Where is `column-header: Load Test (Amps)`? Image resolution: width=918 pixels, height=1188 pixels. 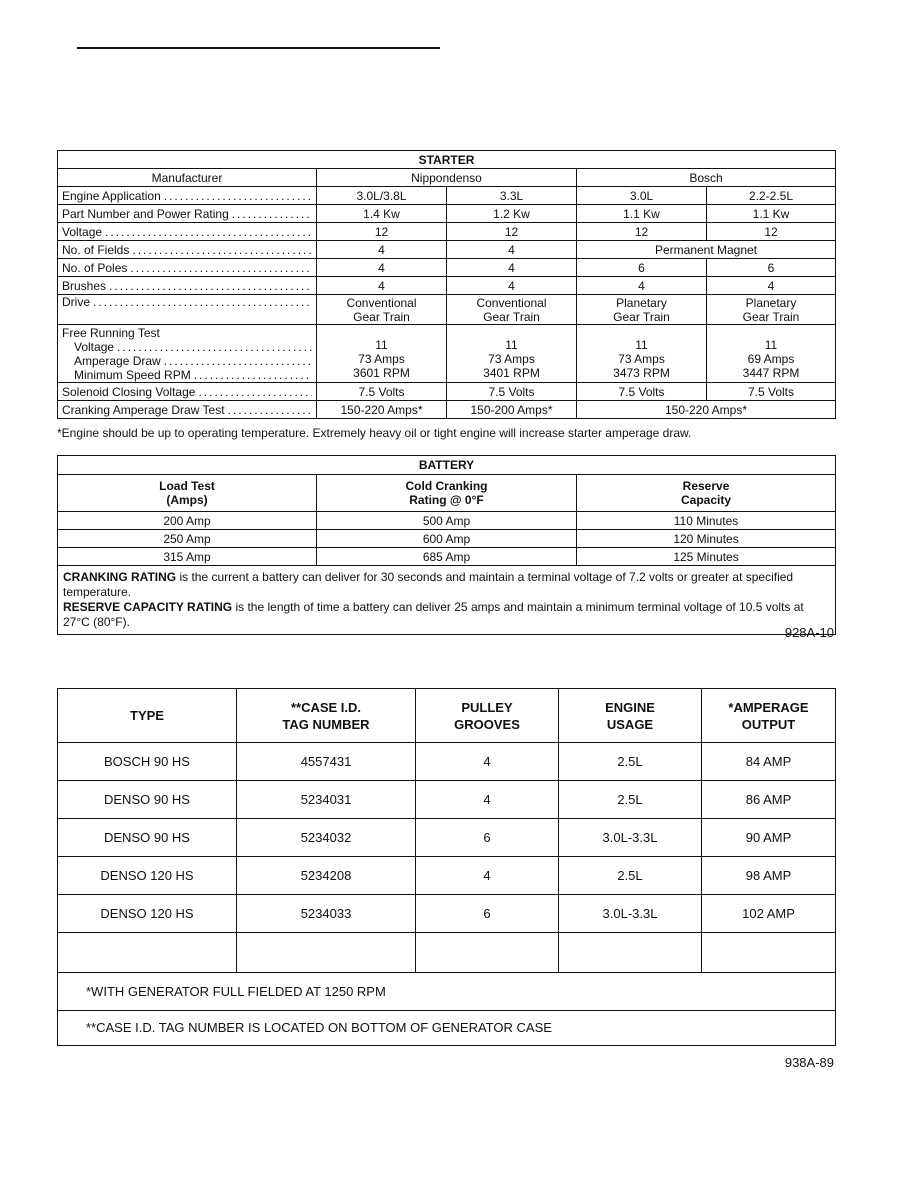
column-header: Load Test (Amps) is located at coordinates (187, 493).